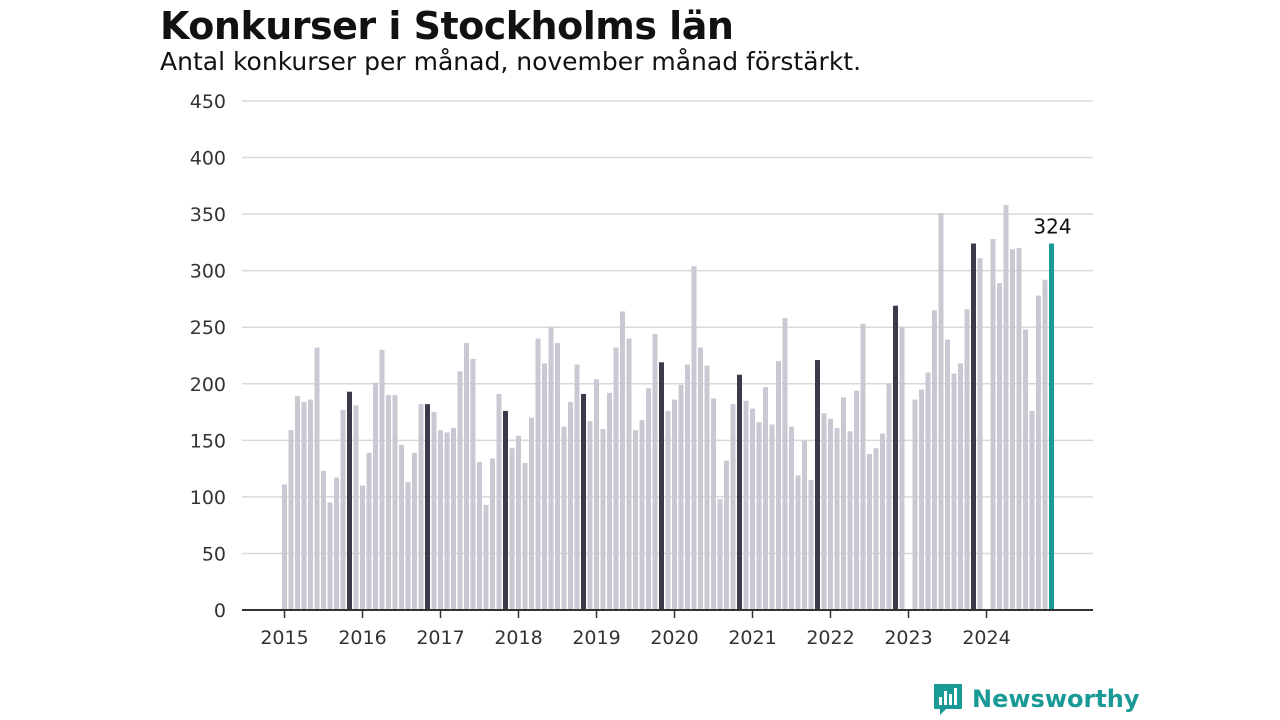 This screenshot has height=720, width=1280. What do you see at coordinates (752, 638) in the screenshot?
I see `x-tick-label: 2021` at bounding box center [752, 638].